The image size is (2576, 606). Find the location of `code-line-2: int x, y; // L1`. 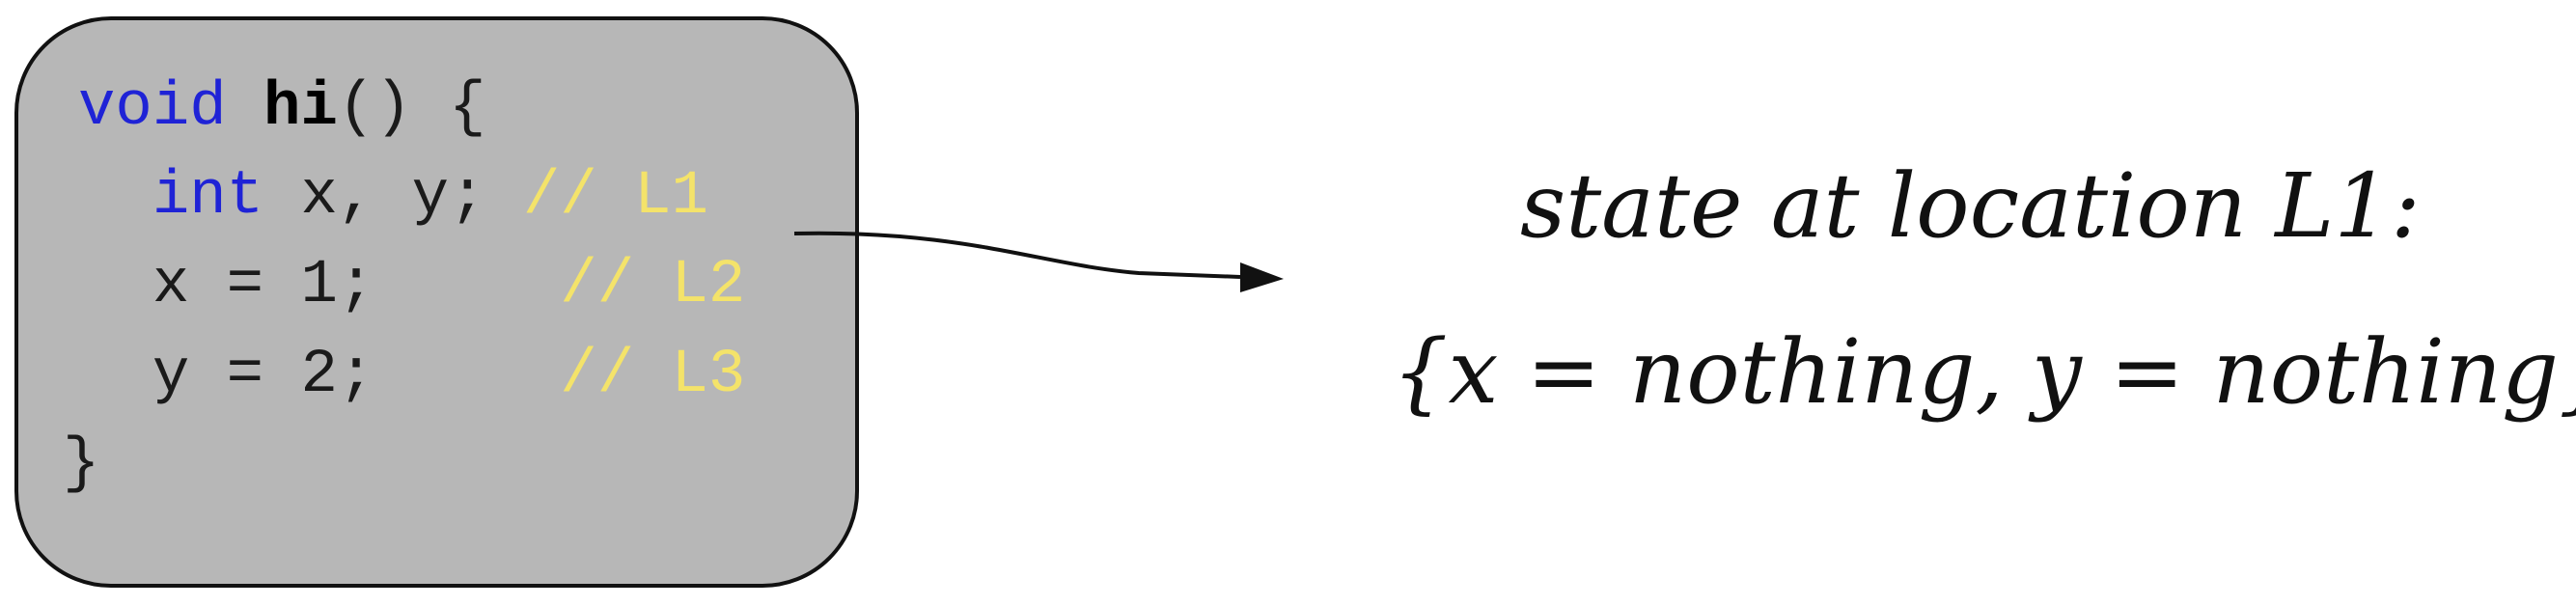

code-line-2: int x, y; // L1 is located at coordinates (393, 197).